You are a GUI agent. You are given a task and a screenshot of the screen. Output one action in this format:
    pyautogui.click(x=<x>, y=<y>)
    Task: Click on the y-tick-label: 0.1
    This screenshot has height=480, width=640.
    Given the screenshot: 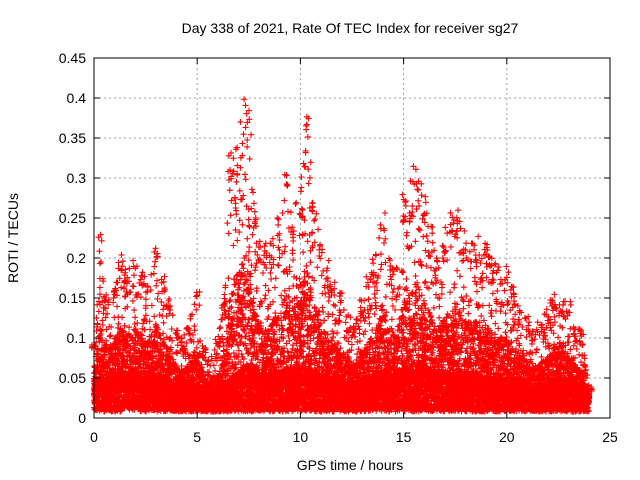 What is the action you would take?
    pyautogui.click(x=77, y=338)
    